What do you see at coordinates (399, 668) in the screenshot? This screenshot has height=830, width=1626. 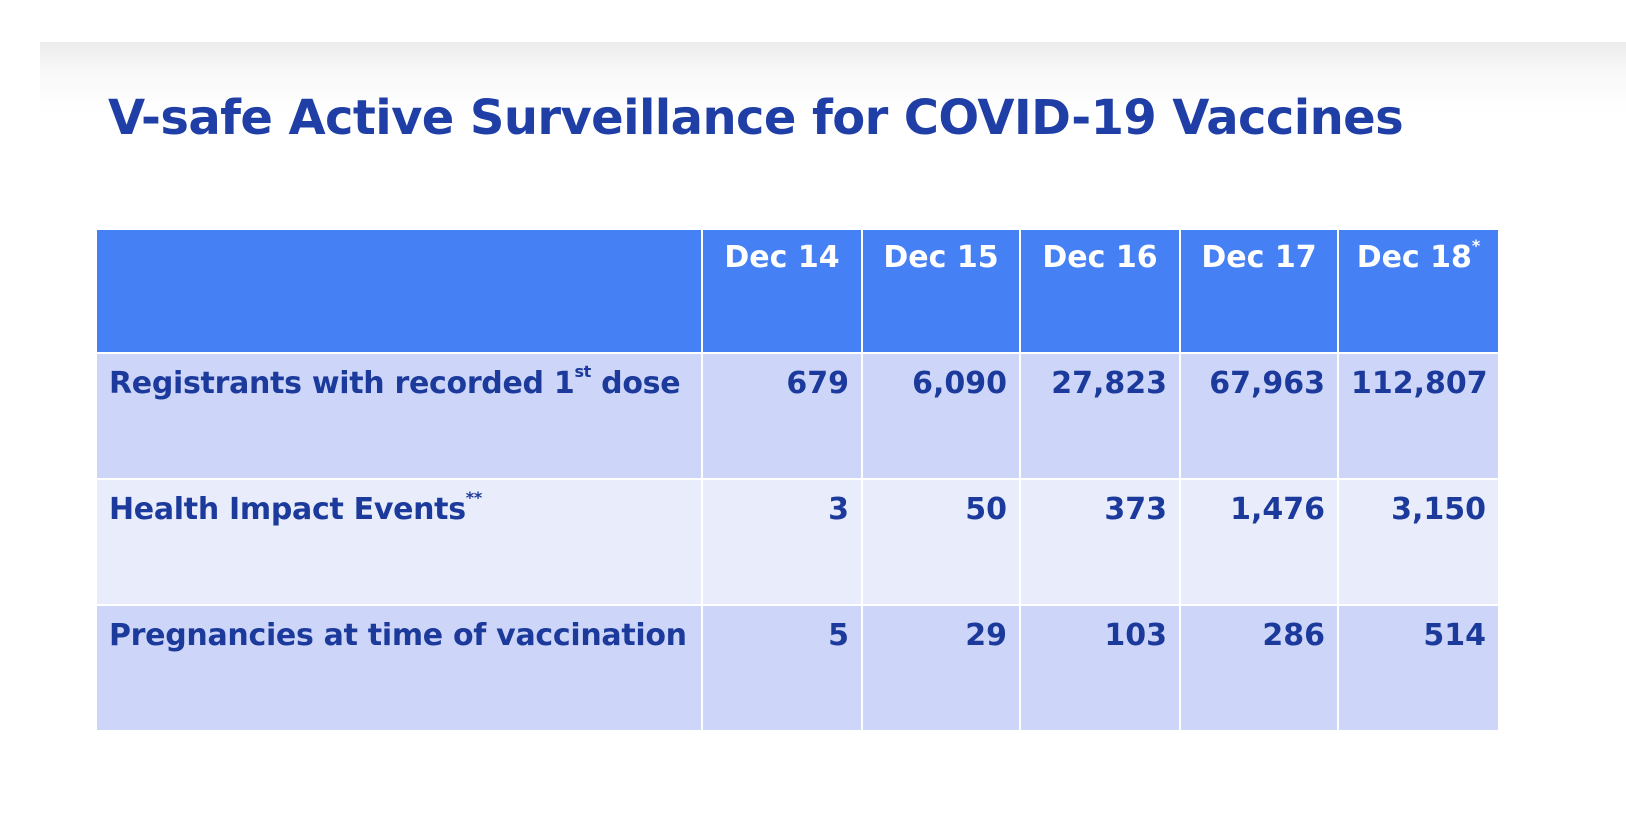 I see `row-label: Pregnancies at time of vaccination` at bounding box center [399, 668].